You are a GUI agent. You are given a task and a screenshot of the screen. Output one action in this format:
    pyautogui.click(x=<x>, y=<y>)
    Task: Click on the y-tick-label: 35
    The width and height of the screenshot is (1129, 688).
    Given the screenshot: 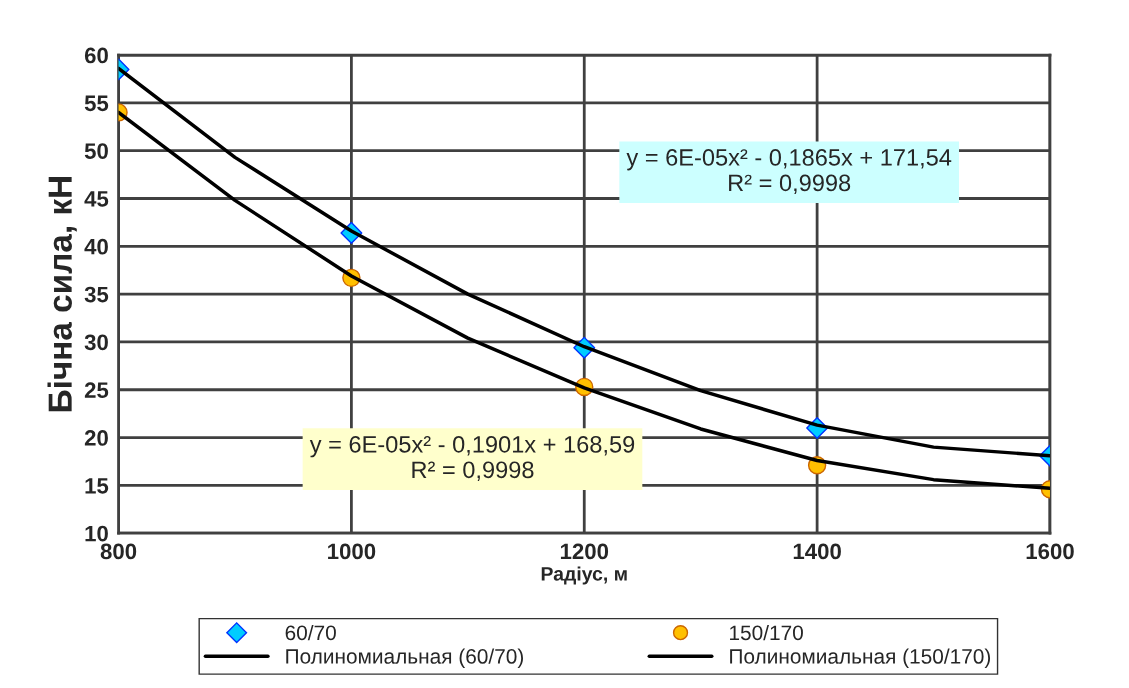 What is the action you would take?
    pyautogui.click(x=96, y=294)
    